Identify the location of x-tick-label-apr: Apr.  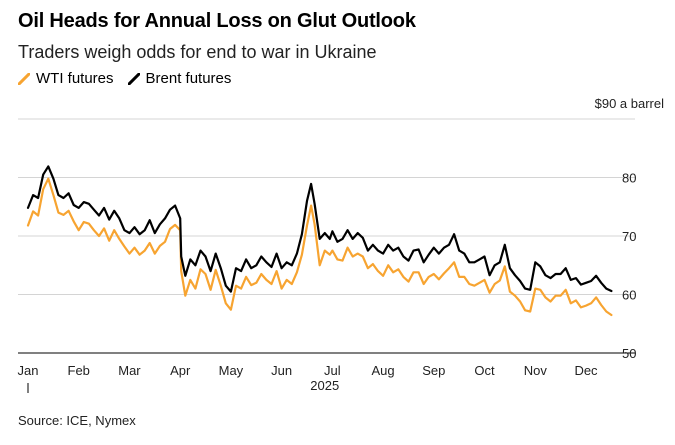
(180, 370).